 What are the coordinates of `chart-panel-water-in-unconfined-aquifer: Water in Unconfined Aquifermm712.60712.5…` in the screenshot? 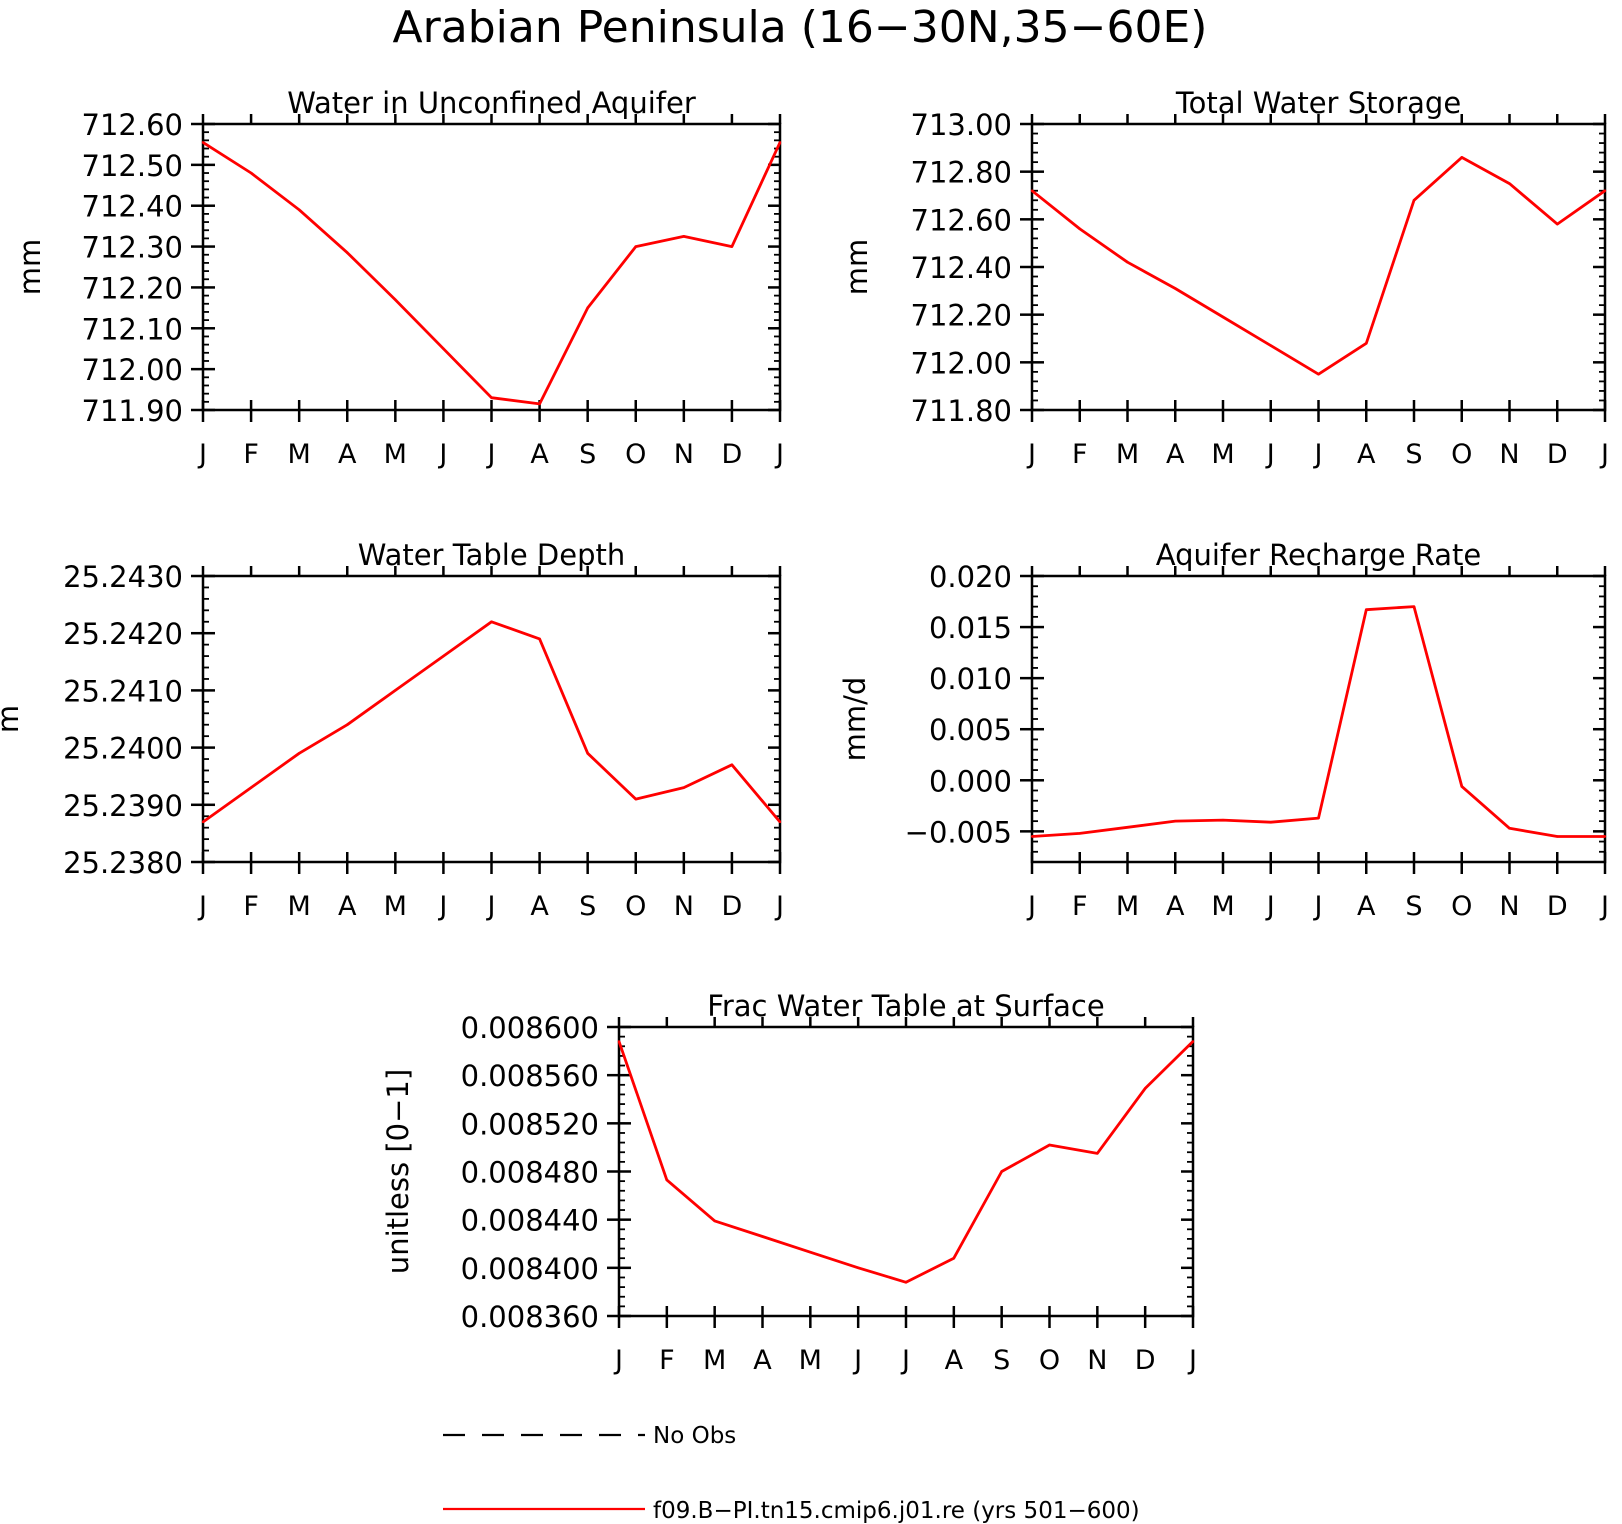 It's located at (398, 278).